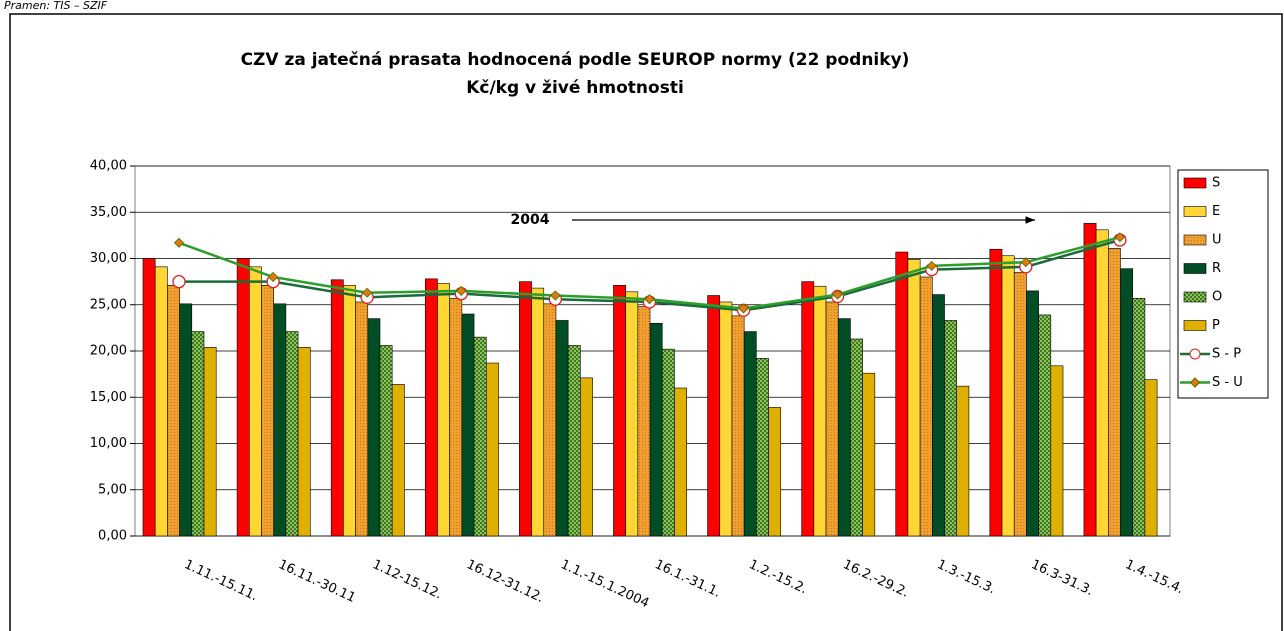  I want to click on legend-label: O, so click(1217, 297).